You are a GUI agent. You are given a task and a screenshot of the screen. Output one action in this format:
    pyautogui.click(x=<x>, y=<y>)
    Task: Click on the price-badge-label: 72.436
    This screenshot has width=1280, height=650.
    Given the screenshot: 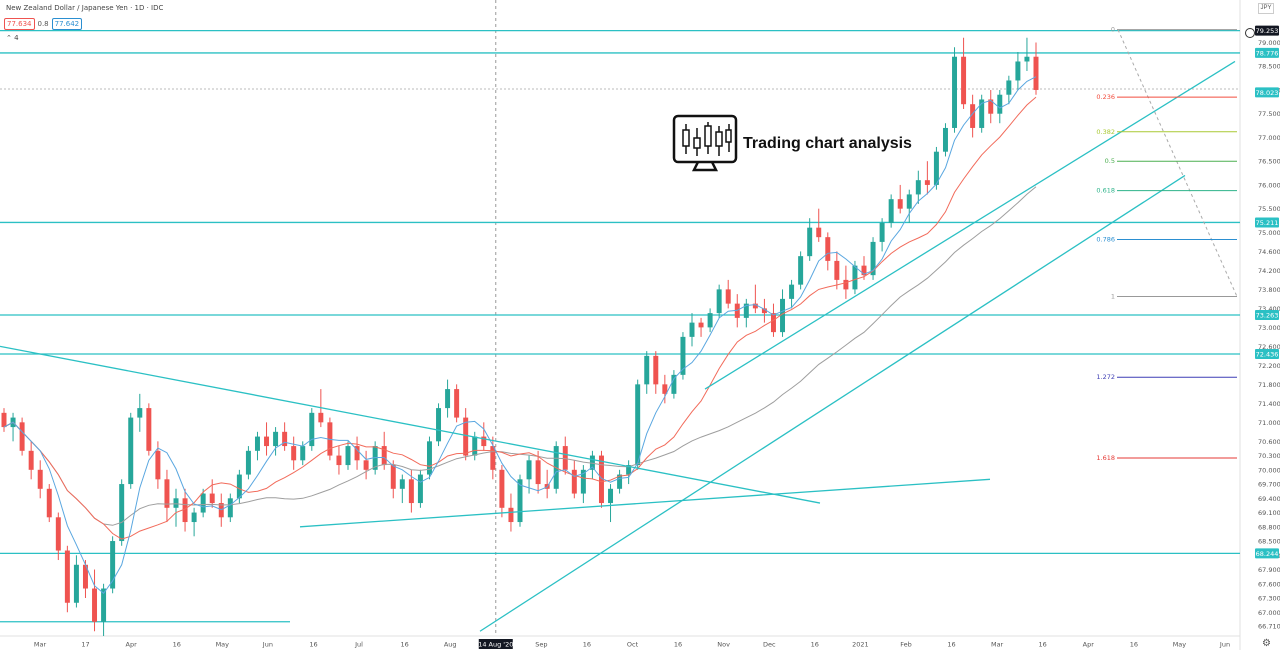 What is the action you would take?
    pyautogui.click(x=1267, y=354)
    